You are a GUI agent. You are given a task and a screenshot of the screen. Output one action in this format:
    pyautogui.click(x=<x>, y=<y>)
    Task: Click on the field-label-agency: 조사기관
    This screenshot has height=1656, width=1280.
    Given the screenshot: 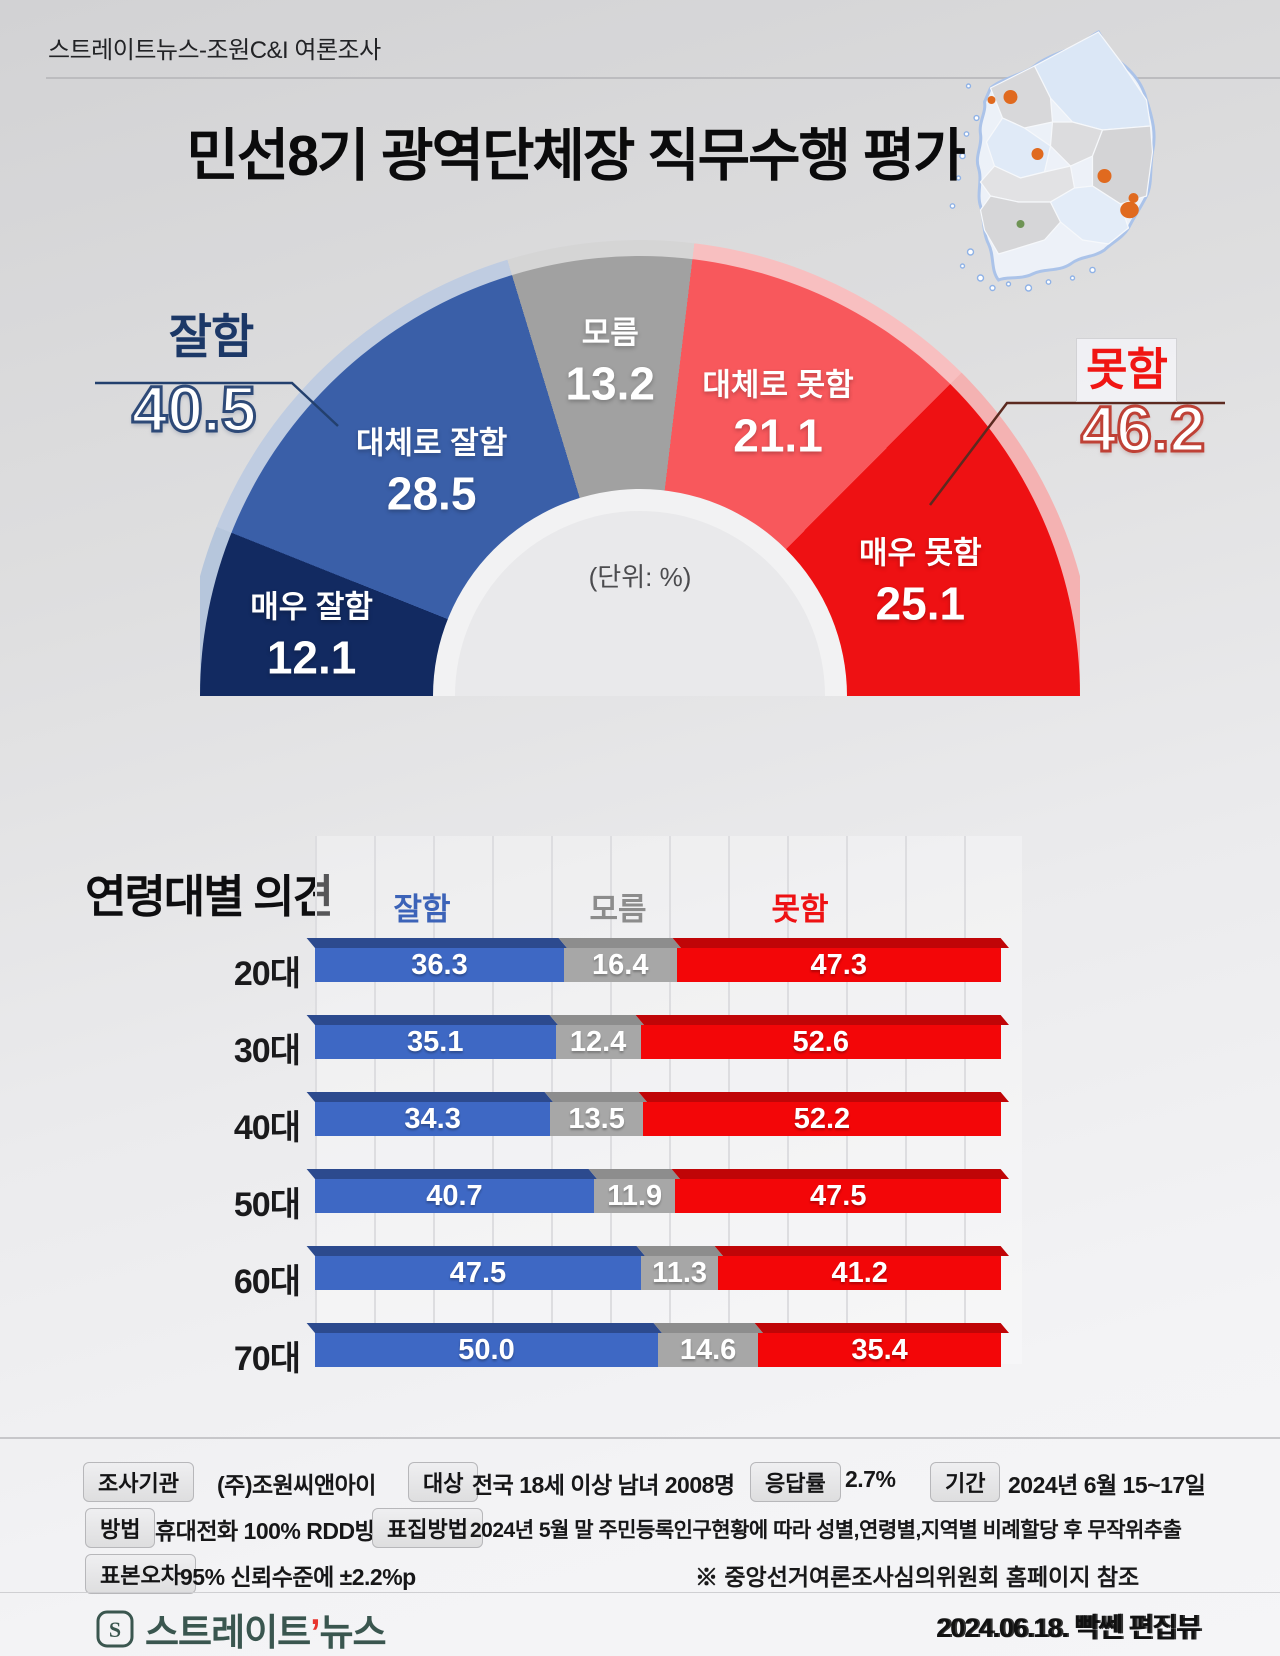 What is the action you would take?
    pyautogui.click(x=138, y=1482)
    